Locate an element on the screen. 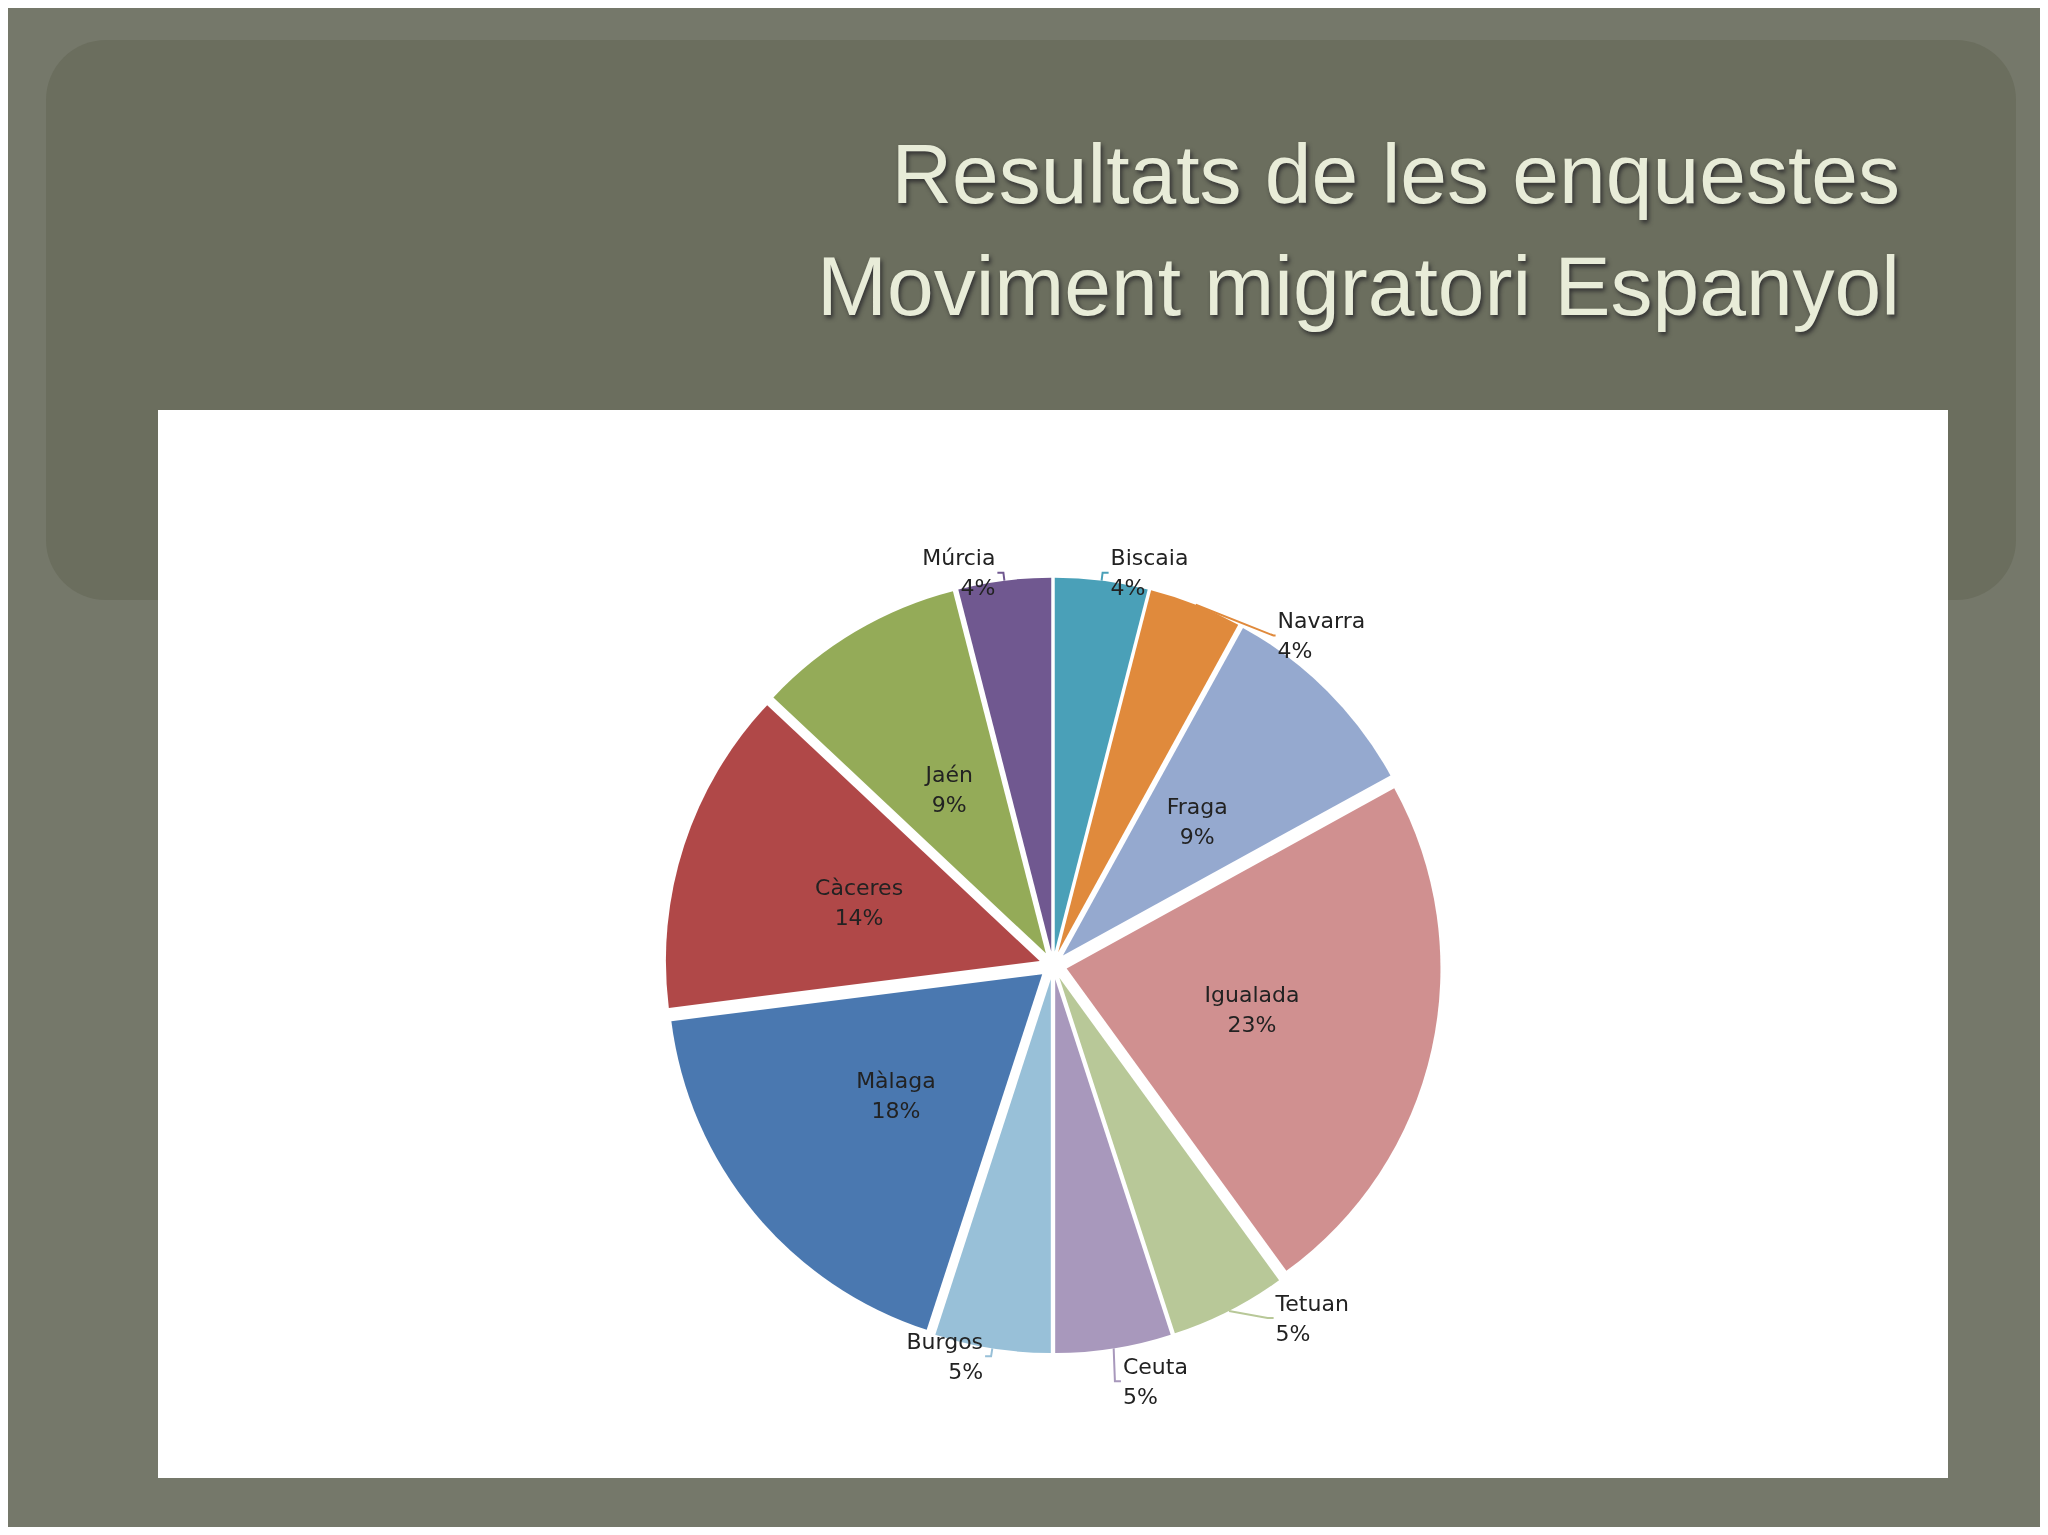  slice-label: Jaén is located at coordinates (948, 775).